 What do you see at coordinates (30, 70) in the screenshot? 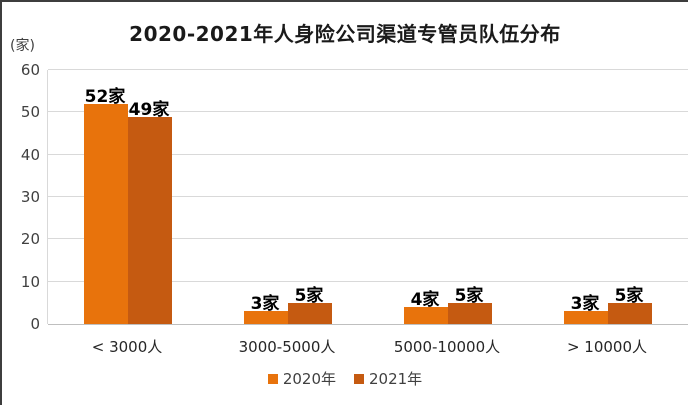
I see `y-tick-label: 60` at bounding box center [30, 70].